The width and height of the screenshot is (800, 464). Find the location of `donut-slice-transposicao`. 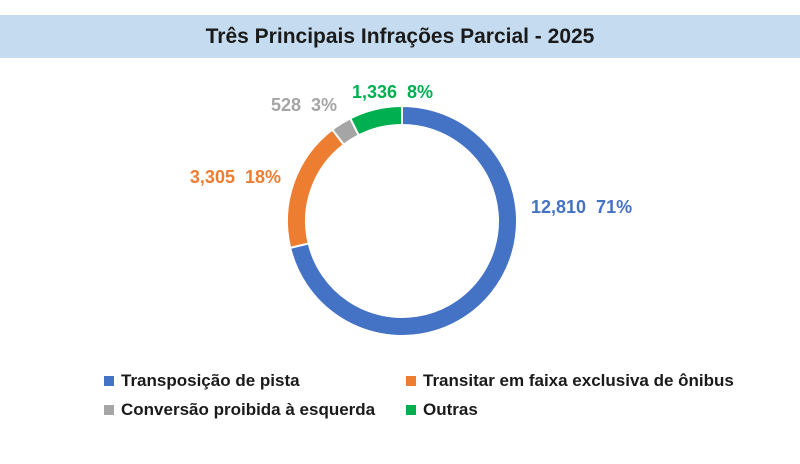

donut-slice-transposicao is located at coordinates (403, 220).